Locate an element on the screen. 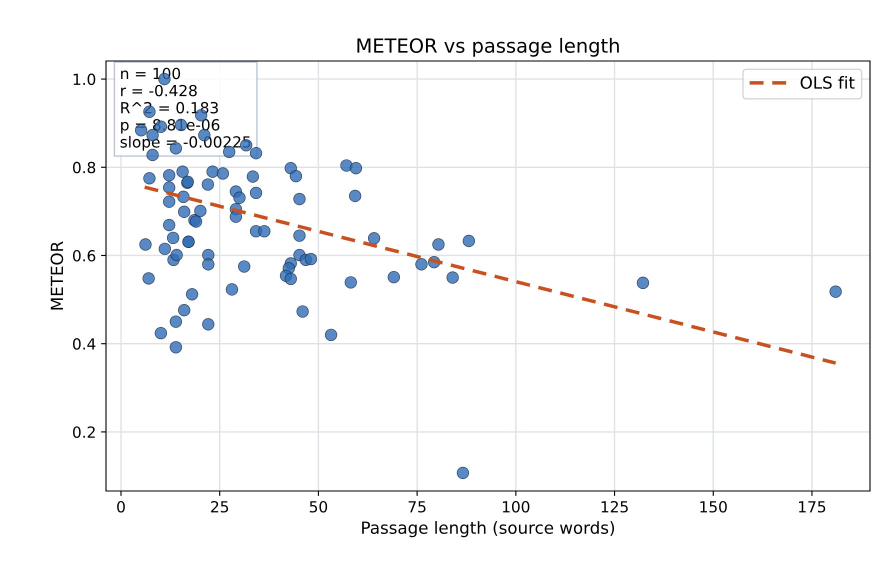 This screenshot has width=896, height=584. x-tick-label: 150 is located at coordinates (713, 506).